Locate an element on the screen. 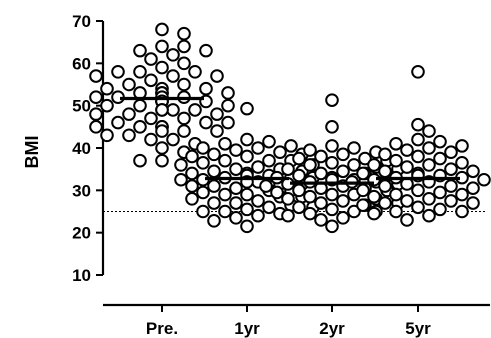  series-Pre. is located at coordinates (162, 95).